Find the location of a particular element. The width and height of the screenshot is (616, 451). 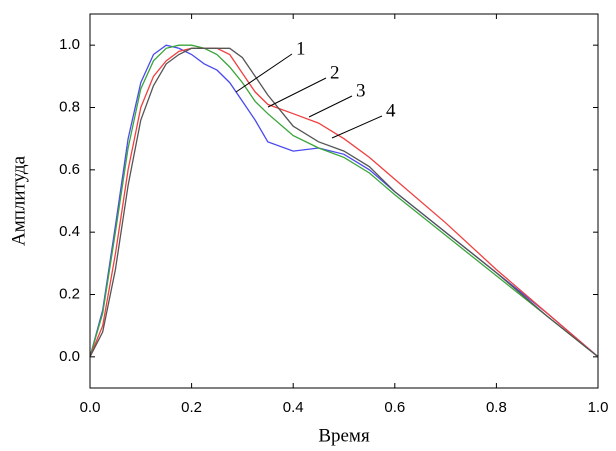

y-tick-label: 0.0 is located at coordinates (69, 356).